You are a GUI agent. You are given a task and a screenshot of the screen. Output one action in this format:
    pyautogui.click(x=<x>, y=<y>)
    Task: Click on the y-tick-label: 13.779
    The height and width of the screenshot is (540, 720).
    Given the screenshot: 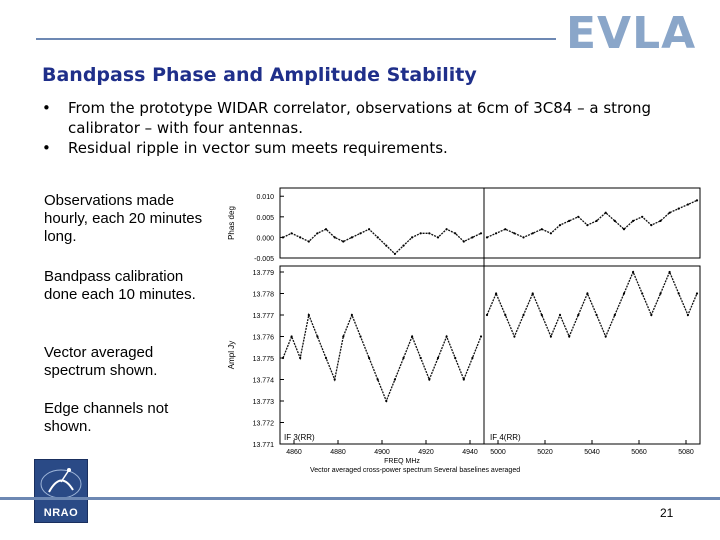 What is the action you would take?
    pyautogui.click(x=264, y=273)
    